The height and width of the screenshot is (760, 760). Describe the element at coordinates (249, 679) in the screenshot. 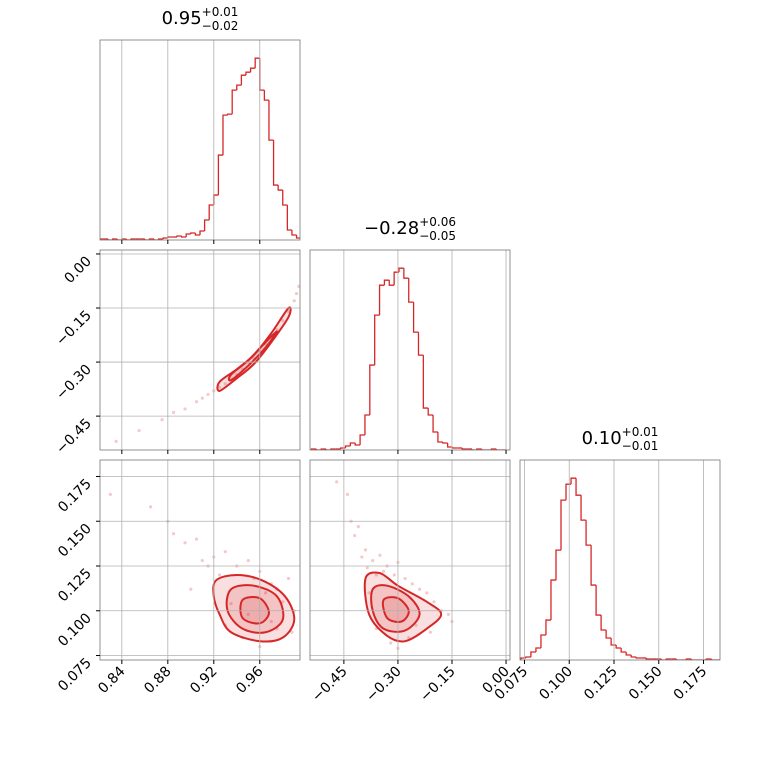

I see `x-tick-label: 0.96` at that location.